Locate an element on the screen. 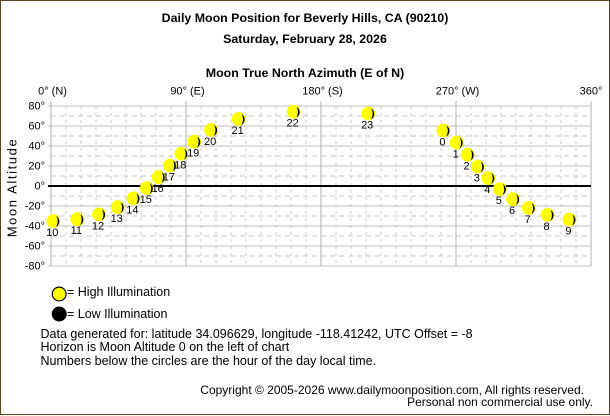  svg-text: 360° is located at coordinates (591, 91).